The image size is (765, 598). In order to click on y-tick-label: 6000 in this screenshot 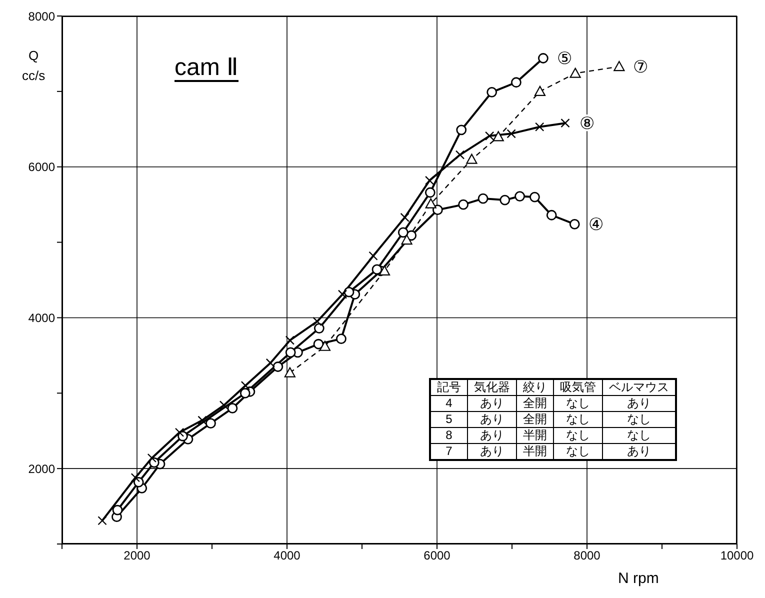, I will do `click(42, 167)`.